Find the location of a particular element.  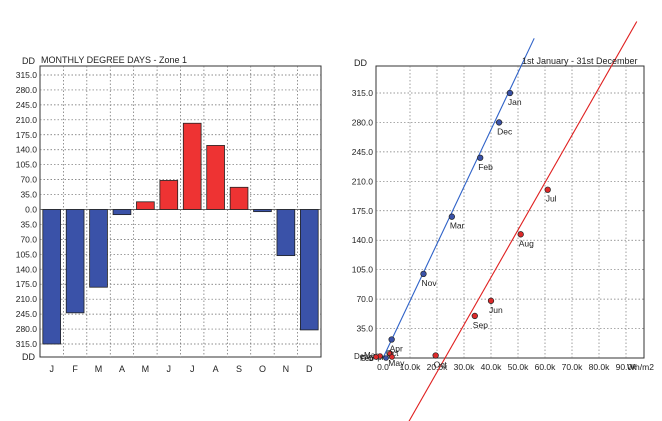

scatter-y-tick-label: 245.0 is located at coordinates (363, 152).